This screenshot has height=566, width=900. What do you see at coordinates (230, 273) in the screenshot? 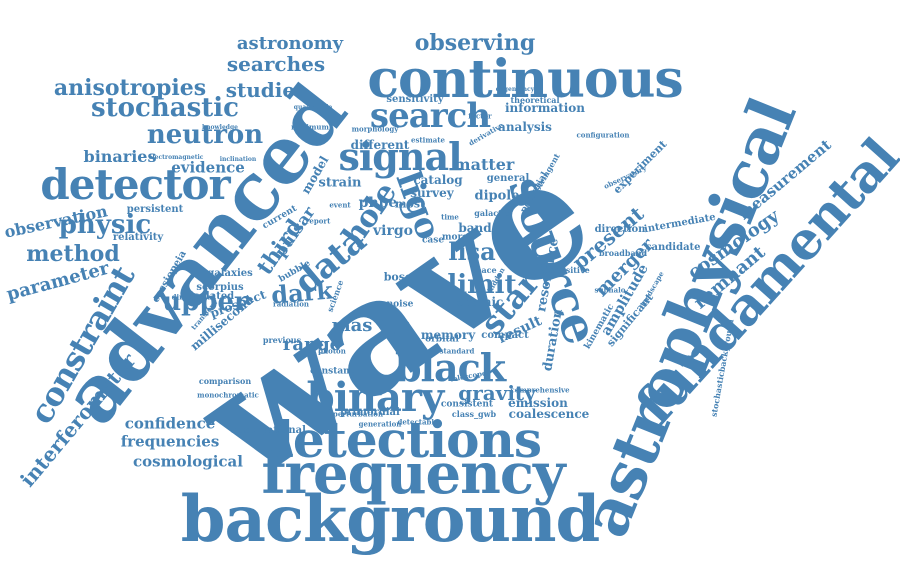
I see `word: galaxies` at bounding box center [230, 273].